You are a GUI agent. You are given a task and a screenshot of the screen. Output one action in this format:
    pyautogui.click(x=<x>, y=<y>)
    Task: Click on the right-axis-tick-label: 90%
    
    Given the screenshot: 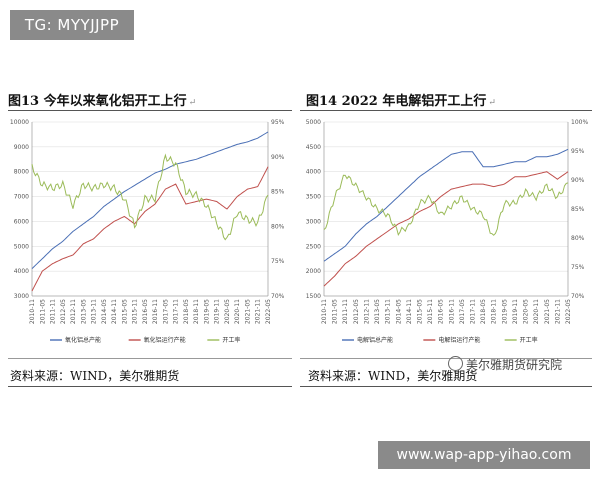 What is the action you would take?
    pyautogui.click(x=278, y=157)
    